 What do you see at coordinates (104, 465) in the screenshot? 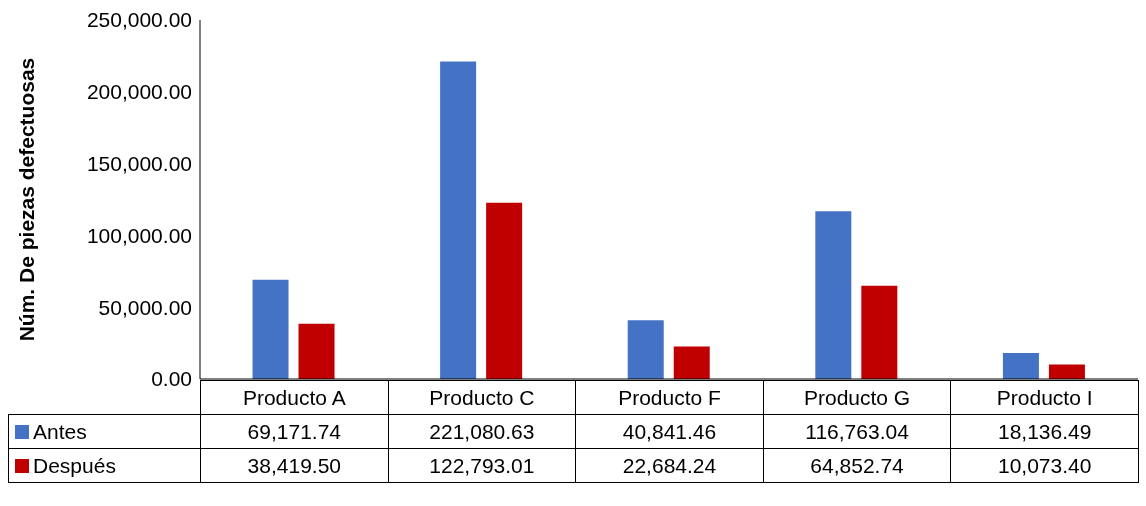
I see `legend-label: Después` at bounding box center [104, 465].